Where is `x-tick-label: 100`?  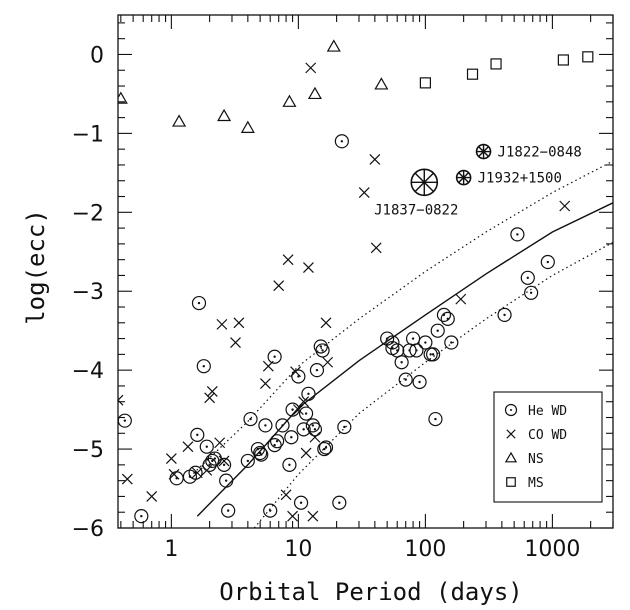 x-tick-label: 100 is located at coordinates (425, 549).